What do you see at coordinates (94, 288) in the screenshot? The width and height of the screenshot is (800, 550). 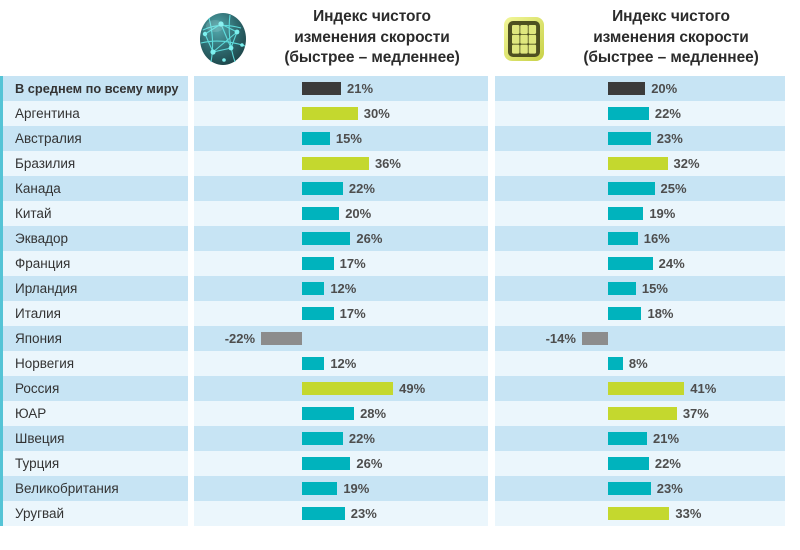 I see `country-label: Ирландия` at bounding box center [94, 288].